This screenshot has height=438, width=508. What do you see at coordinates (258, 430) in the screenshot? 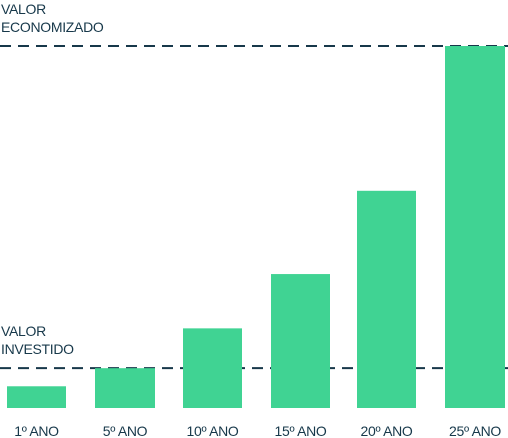
I see `x-axis-labels: 1º ANO 5º ANO 10º ANO 15º ANO 20º ANO 25º ANO` at bounding box center [258, 430].